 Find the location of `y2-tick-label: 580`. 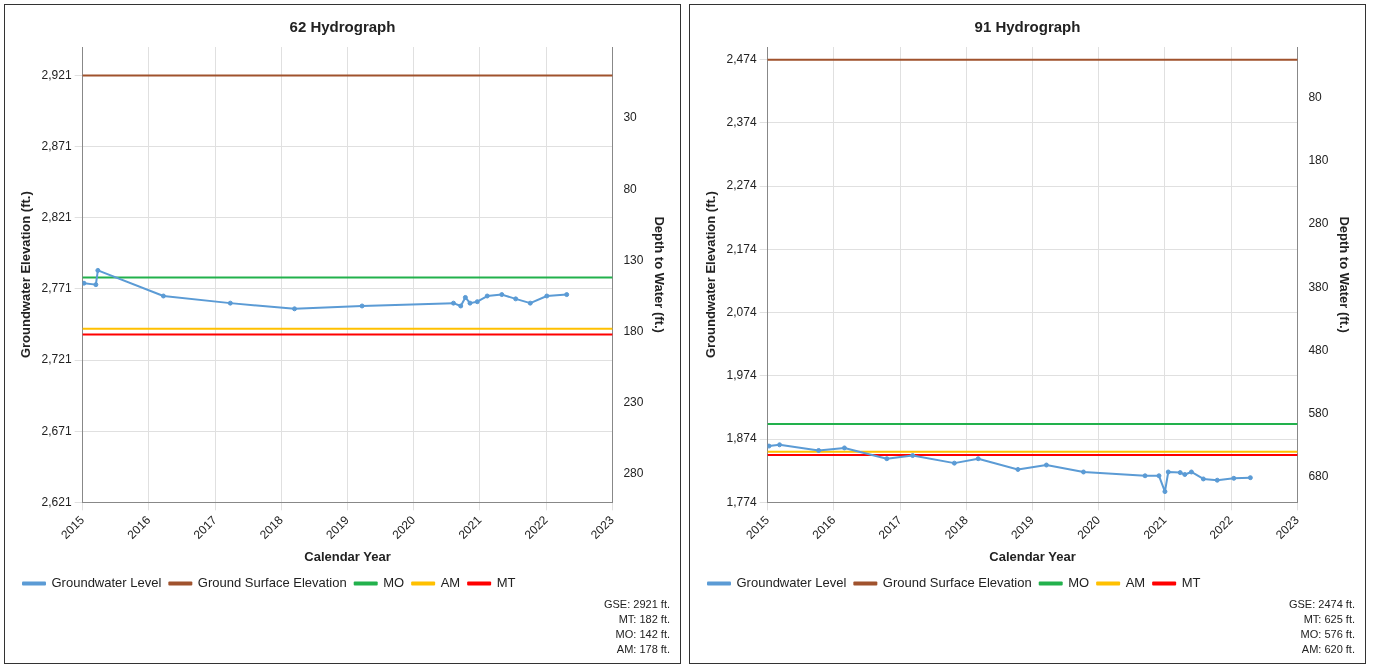

y2-tick-label: 580 is located at coordinates (1318, 413).